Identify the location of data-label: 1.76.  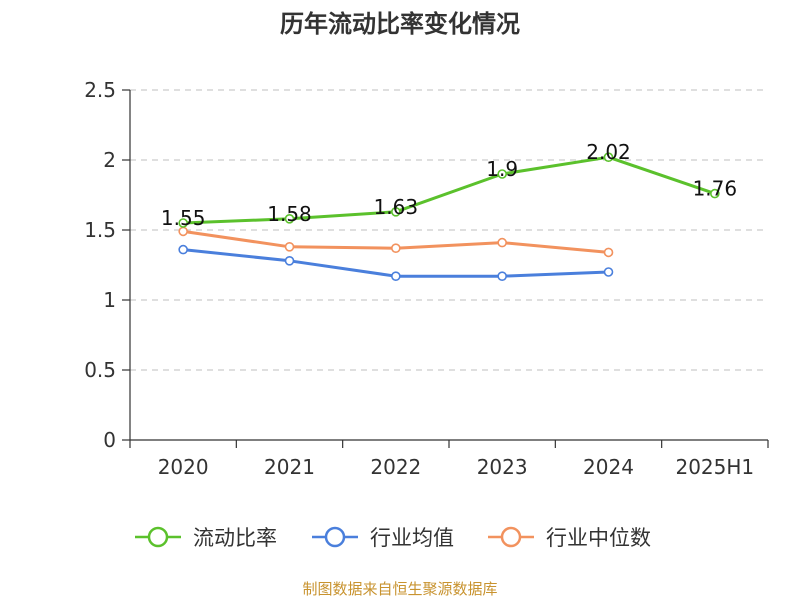
(715, 189).